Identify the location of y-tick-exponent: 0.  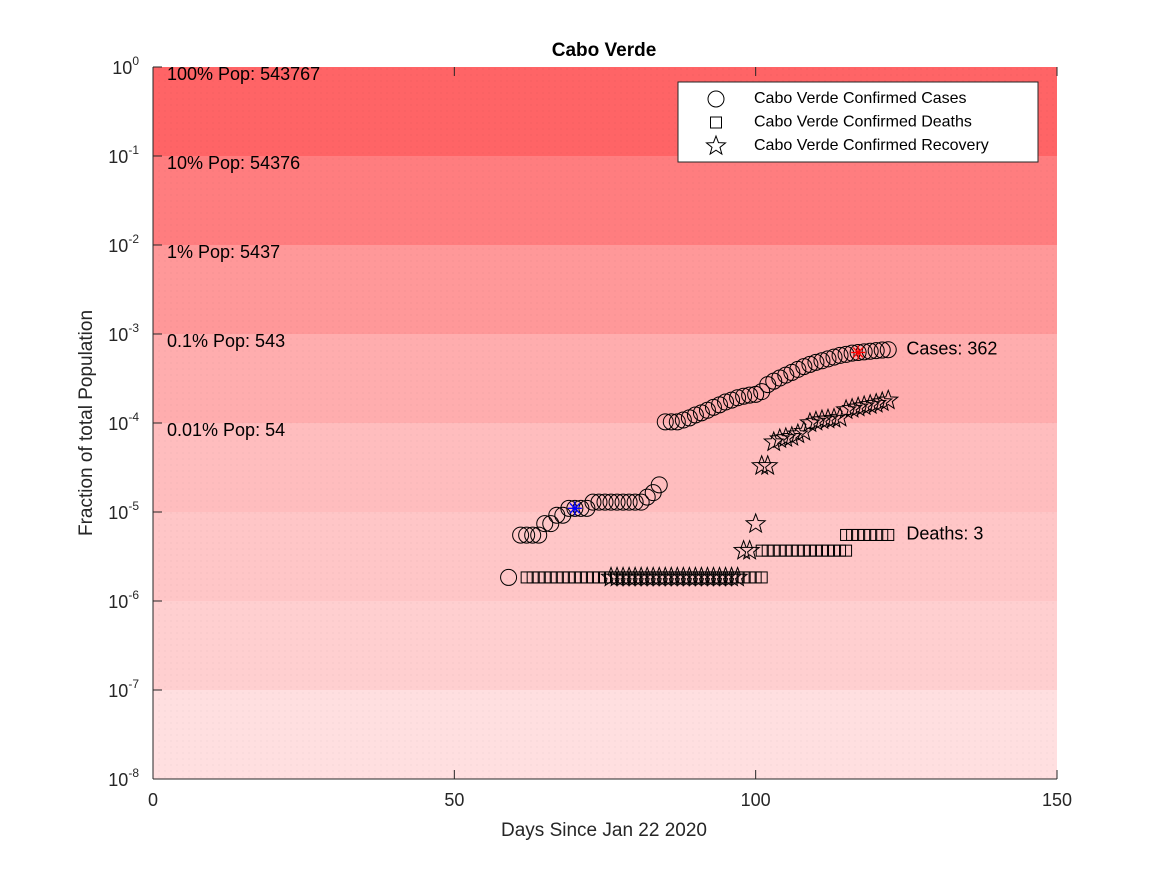
(135, 61).